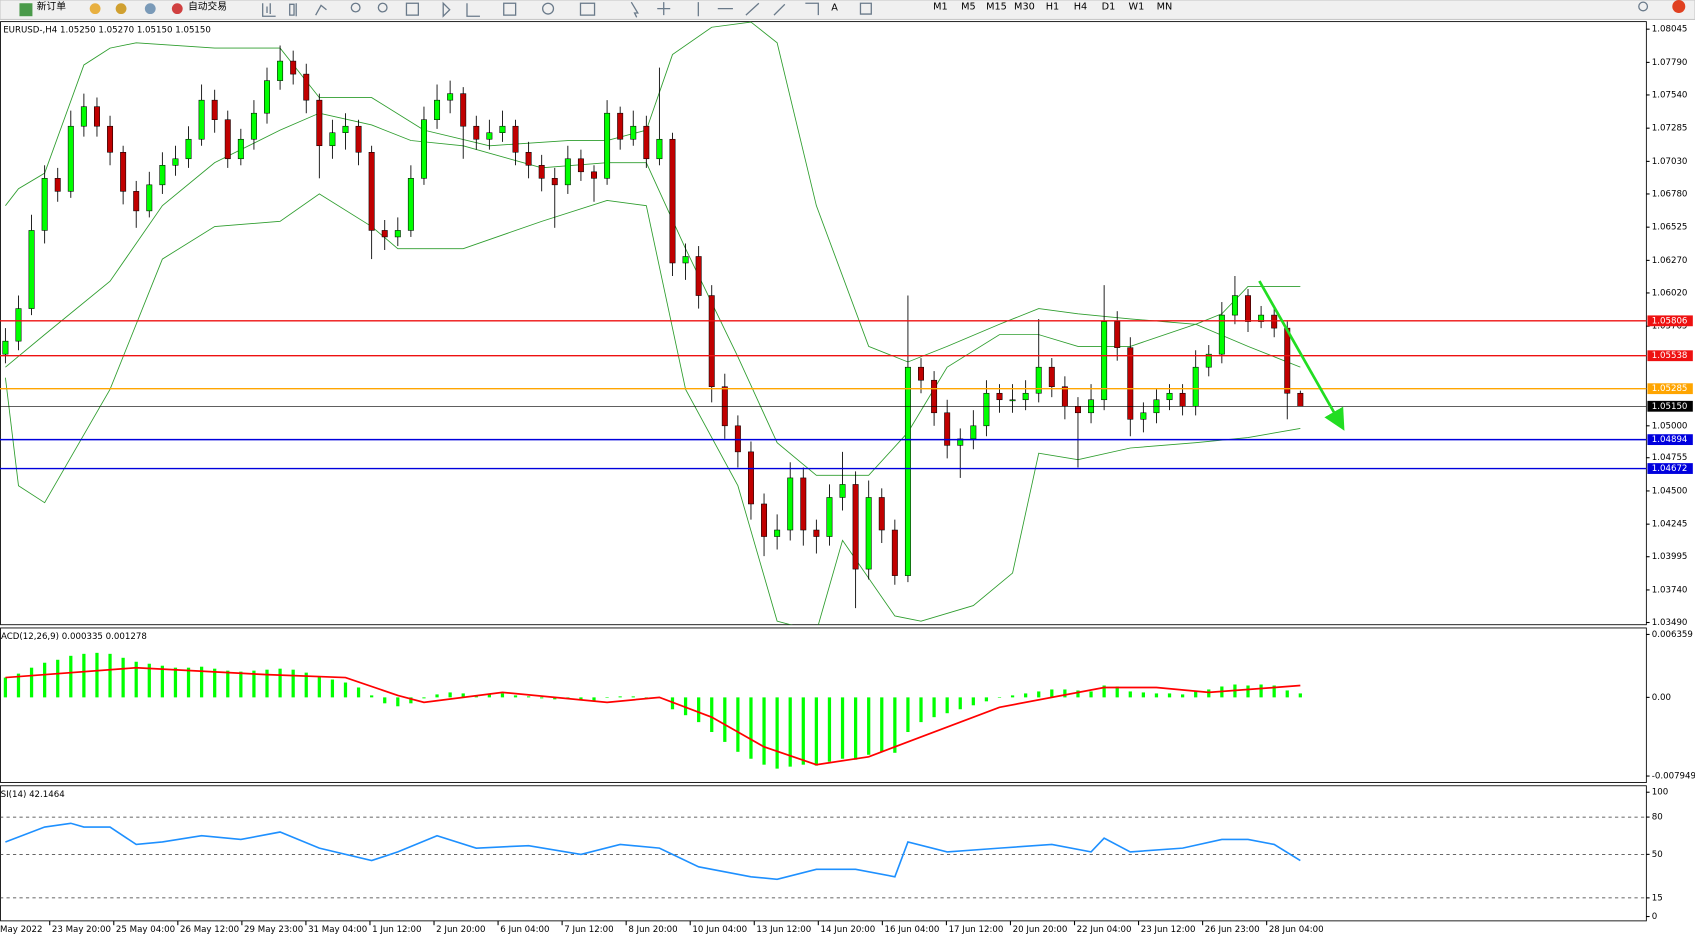 The width and height of the screenshot is (1695, 936). Describe the element at coordinates (1670, 162) in the screenshot. I see `y-tick-label: 1.07030` at that location.